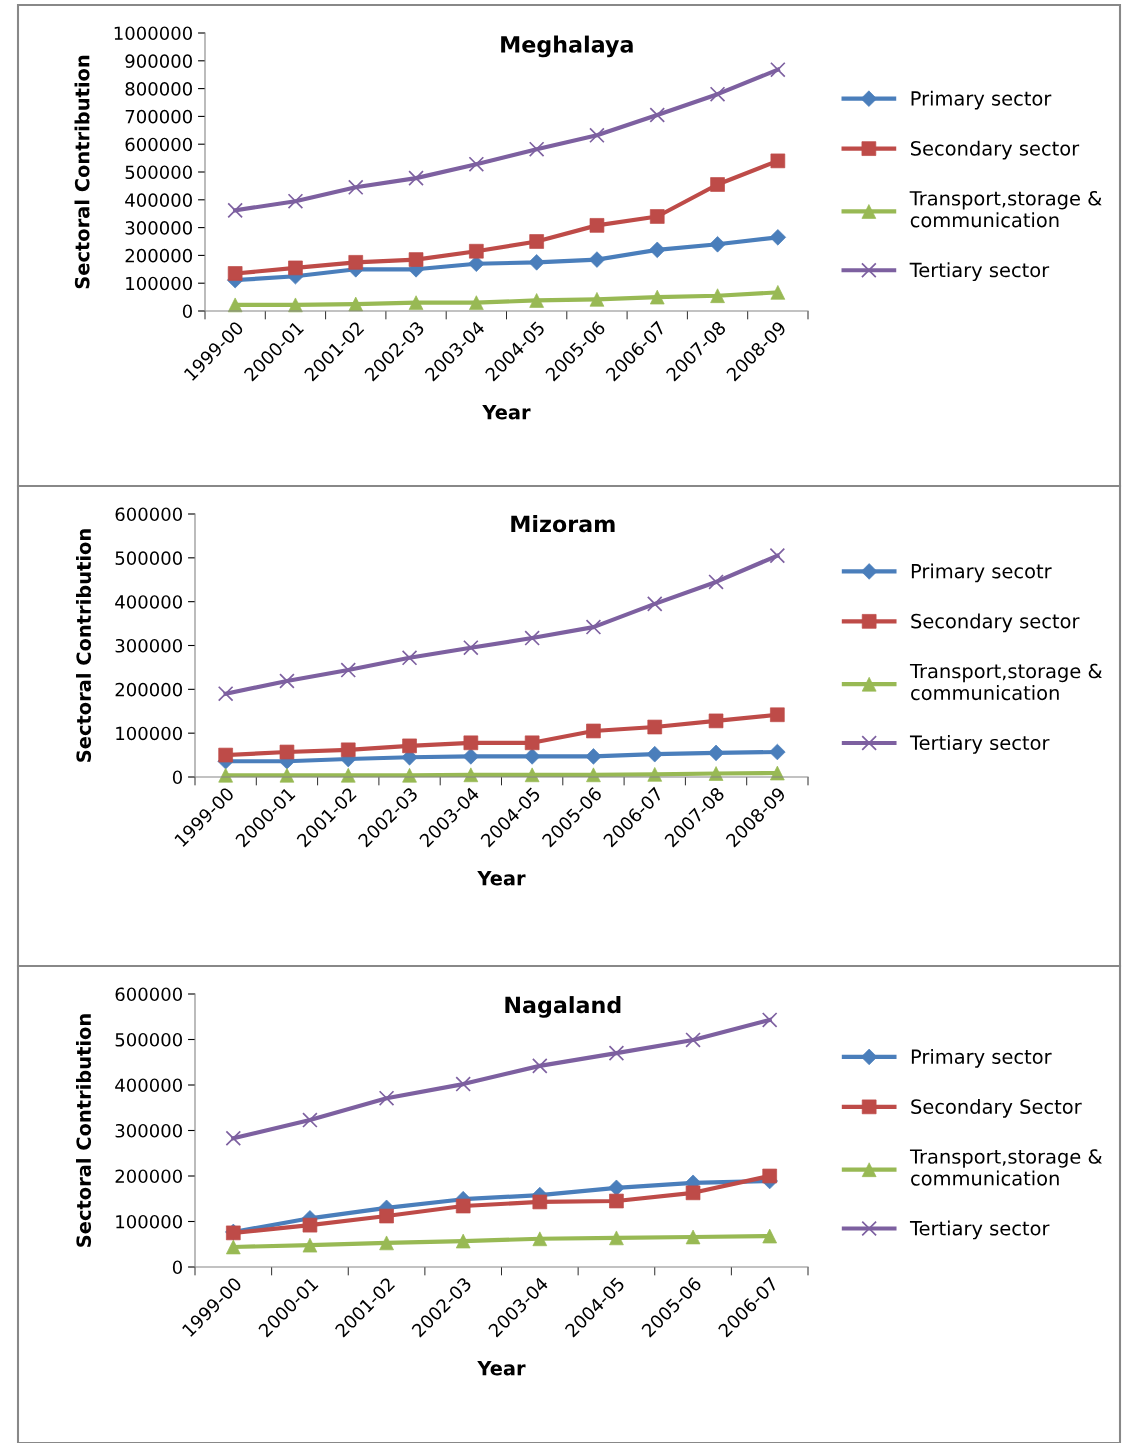 The height and width of the screenshot is (1443, 1132). What do you see at coordinates (563, 524) in the screenshot?
I see `chart-title: Mizoram` at bounding box center [563, 524].